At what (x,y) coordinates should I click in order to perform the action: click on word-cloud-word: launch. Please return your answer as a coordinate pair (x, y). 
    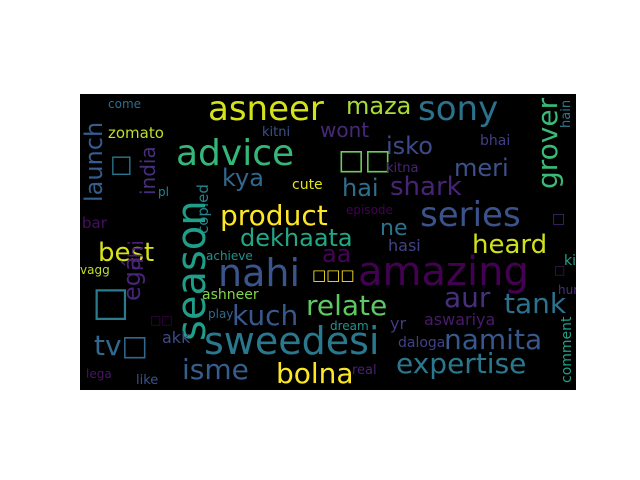
    Looking at the image, I should click on (94, 161).